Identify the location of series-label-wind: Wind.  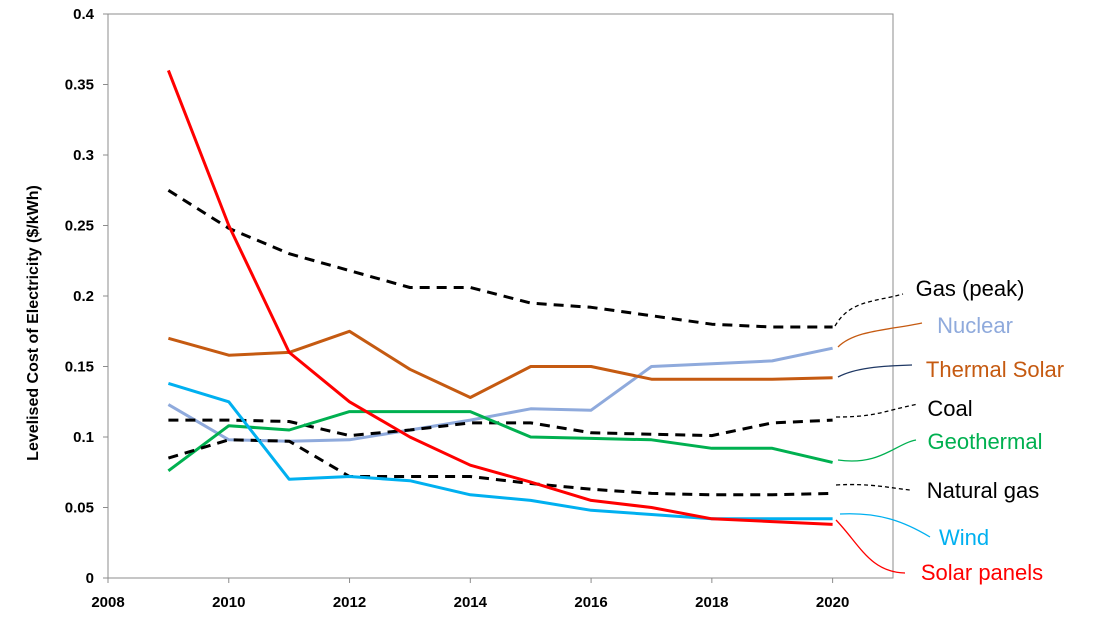
(964, 537).